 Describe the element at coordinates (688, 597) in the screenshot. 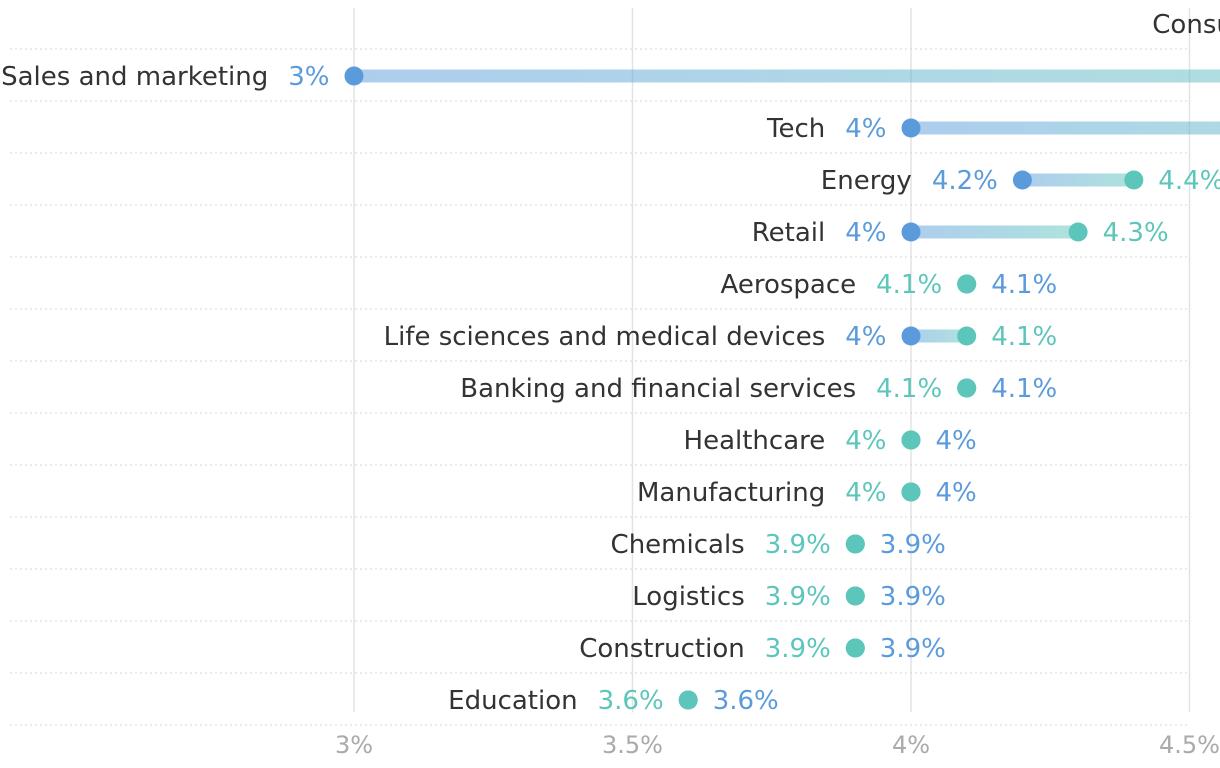

I see `category-label: Logistics` at that location.